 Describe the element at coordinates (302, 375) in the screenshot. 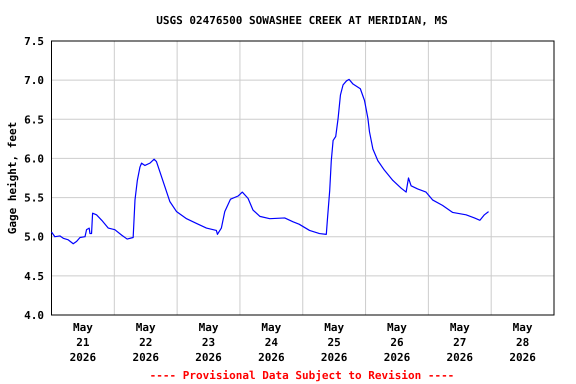

I see `text: ---- Provisional Data Subject to Revision ----` at that location.